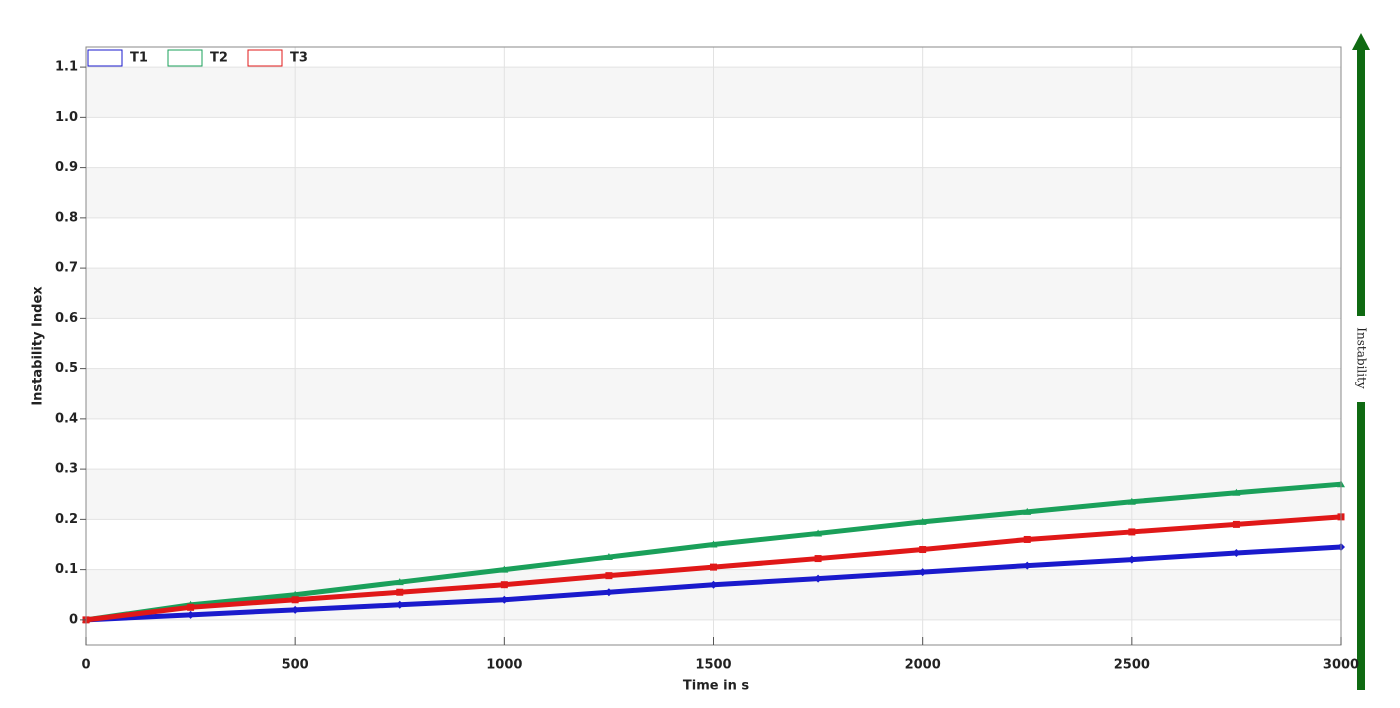  Describe the element at coordinates (66, 519) in the screenshot. I see `y-tick-label: 0.2` at that location.